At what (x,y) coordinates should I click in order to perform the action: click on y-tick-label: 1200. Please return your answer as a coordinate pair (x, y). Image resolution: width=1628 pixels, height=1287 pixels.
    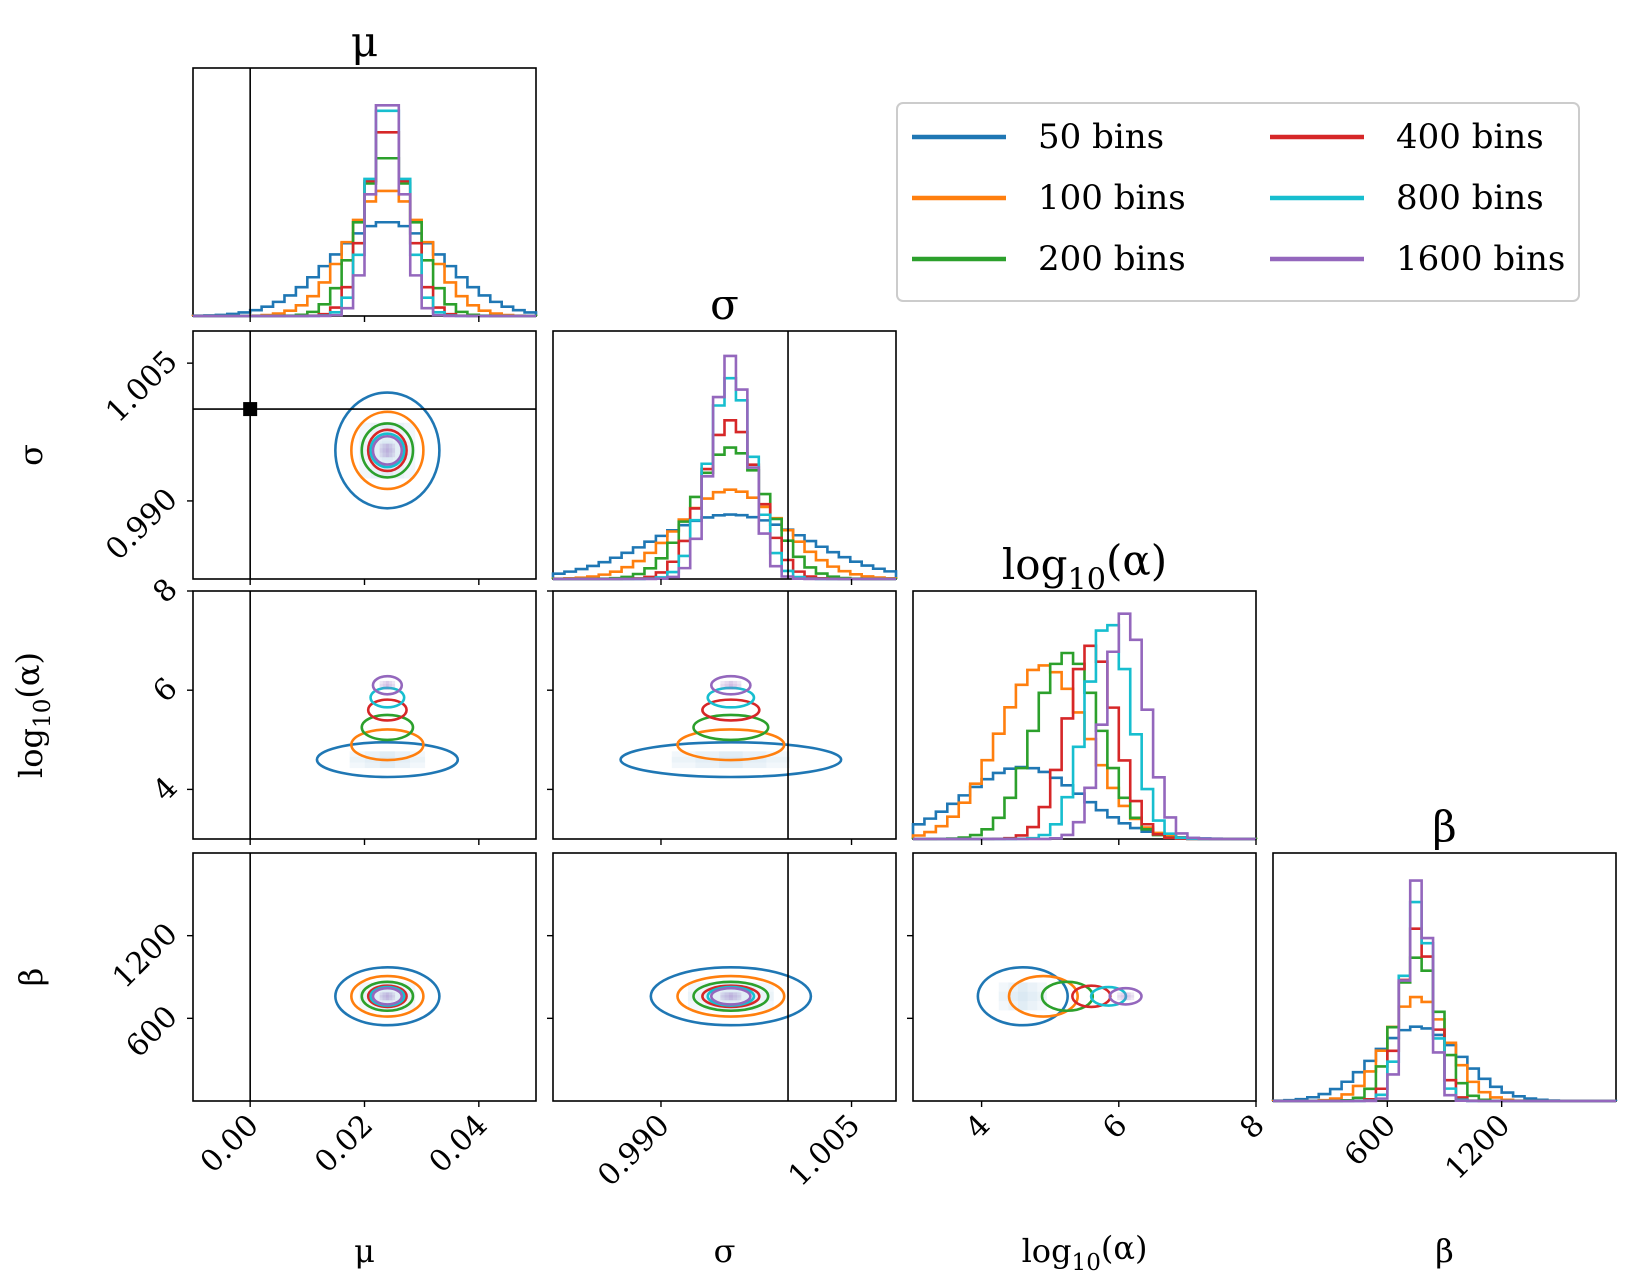
    Looking at the image, I should click on (145, 956).